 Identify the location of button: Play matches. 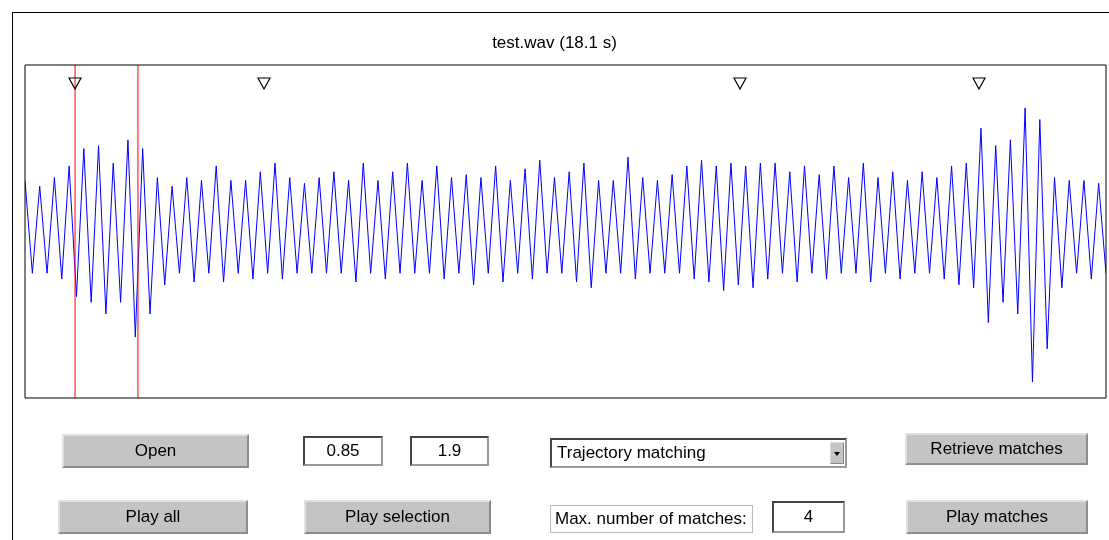
(997, 517).